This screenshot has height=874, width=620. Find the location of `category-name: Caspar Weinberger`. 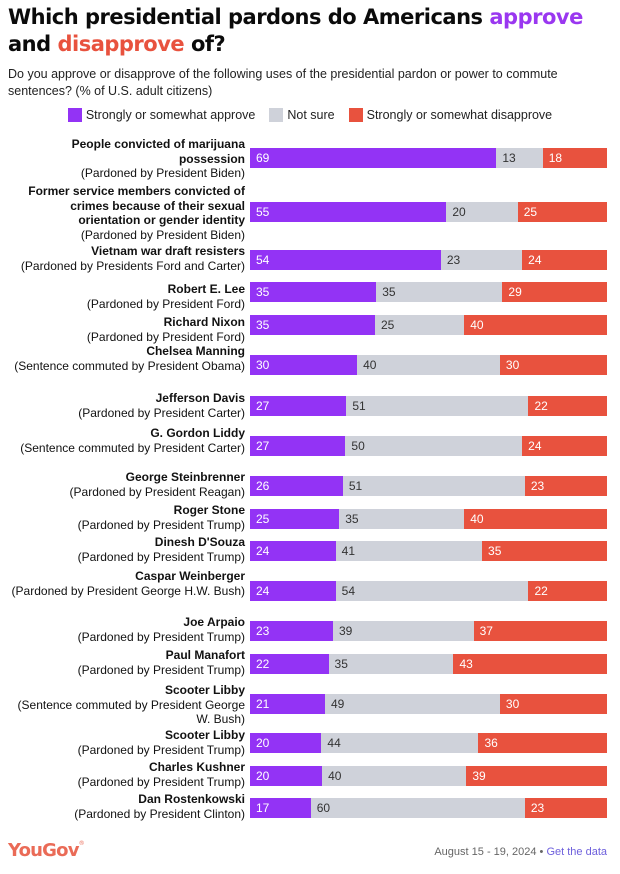

category-name: Caspar Weinberger is located at coordinates (190, 576).